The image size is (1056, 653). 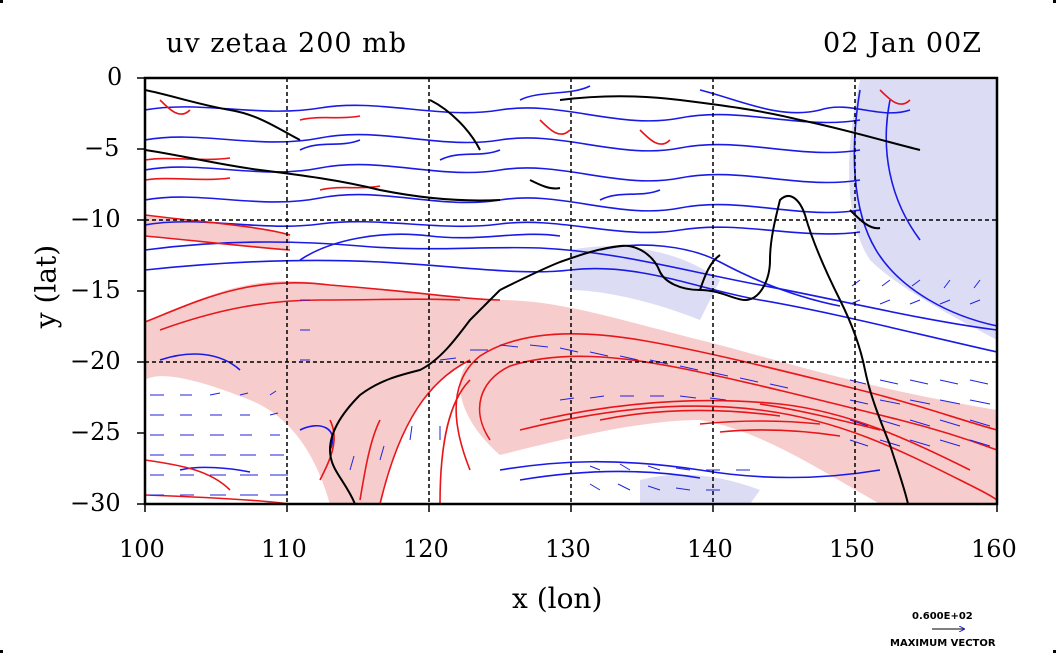 I want to click on plot-date: 02 Jan 00Z, so click(x=902, y=43).